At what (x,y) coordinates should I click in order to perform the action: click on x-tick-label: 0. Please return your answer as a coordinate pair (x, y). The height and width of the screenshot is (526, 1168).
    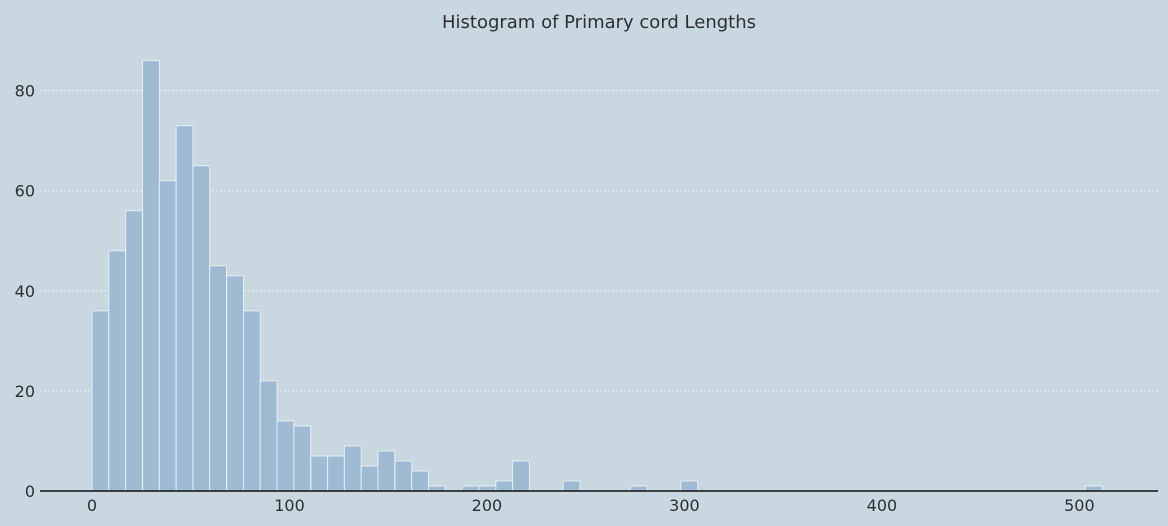
    Looking at the image, I should click on (92, 505).